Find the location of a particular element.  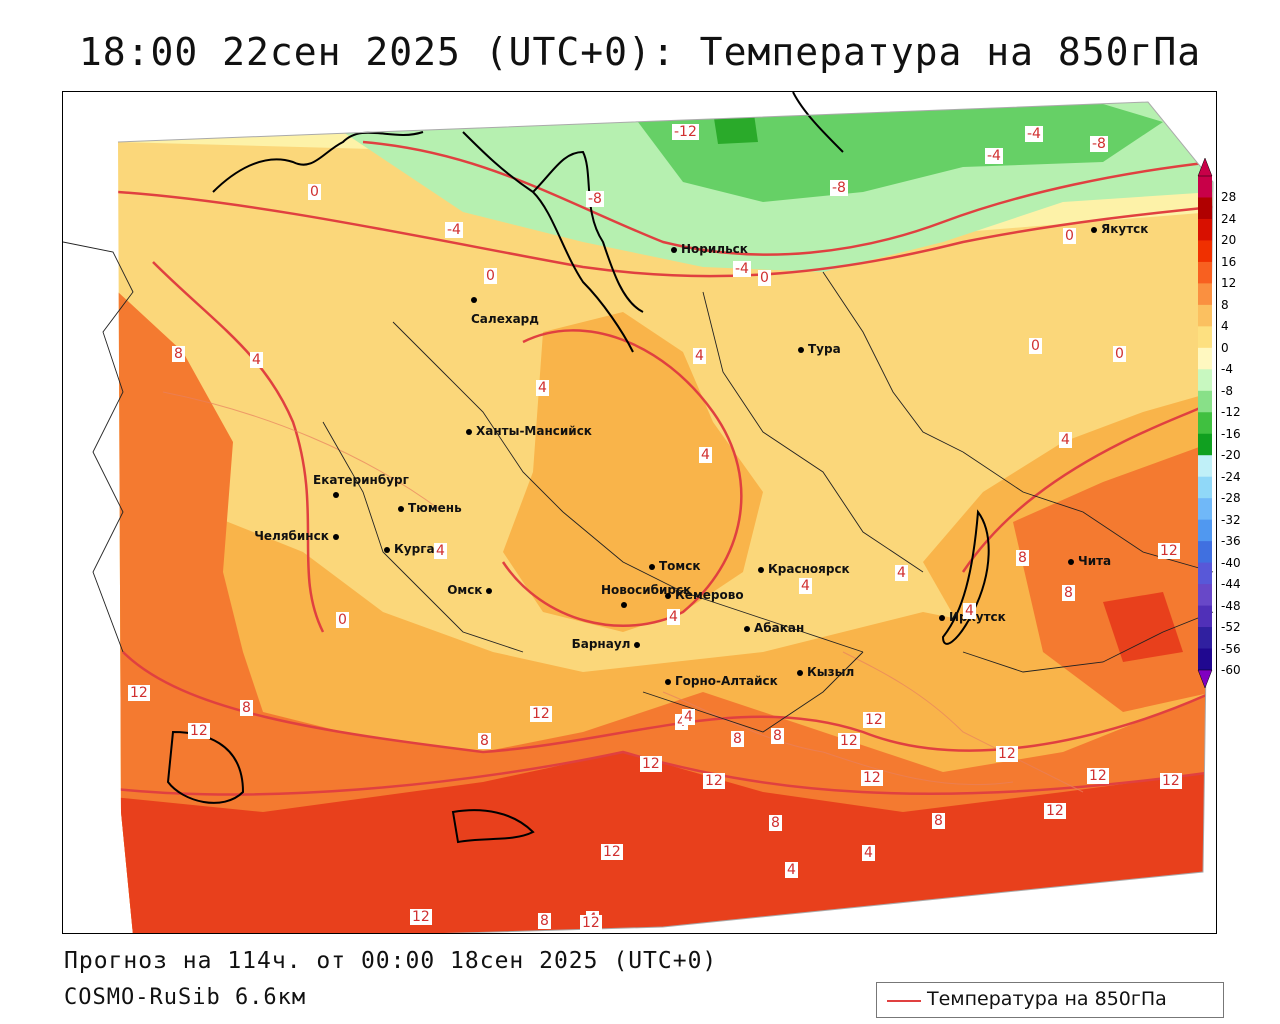

city-marker: Челябинск is located at coordinates (296, 536).